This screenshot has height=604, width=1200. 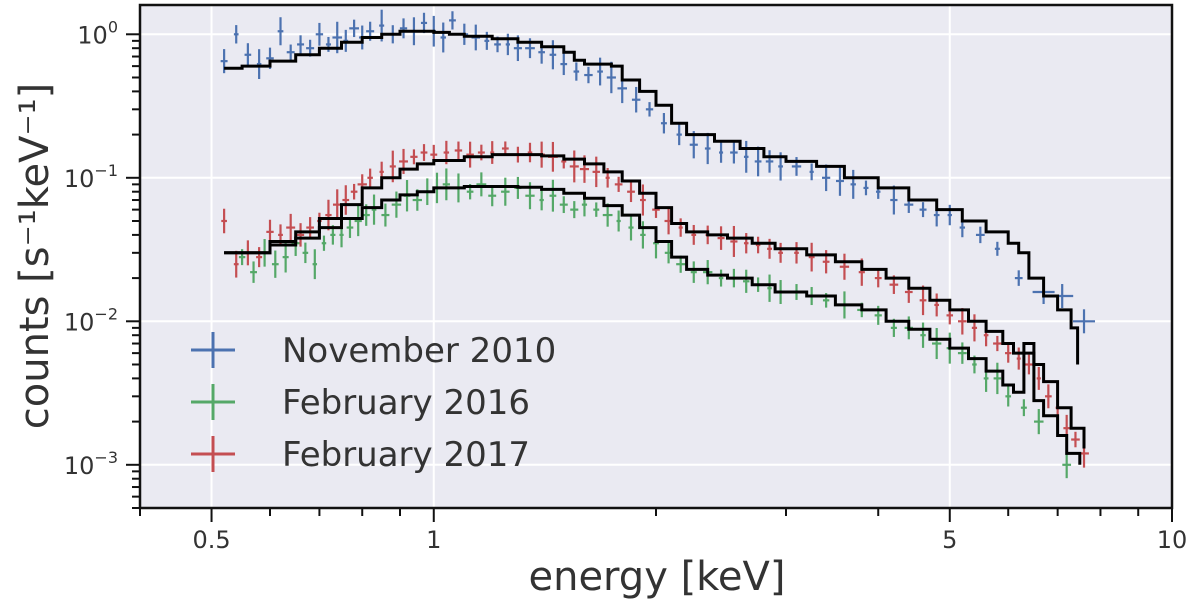 What do you see at coordinates (406, 455) in the screenshot?
I see `legend-label: February 2017` at bounding box center [406, 455].